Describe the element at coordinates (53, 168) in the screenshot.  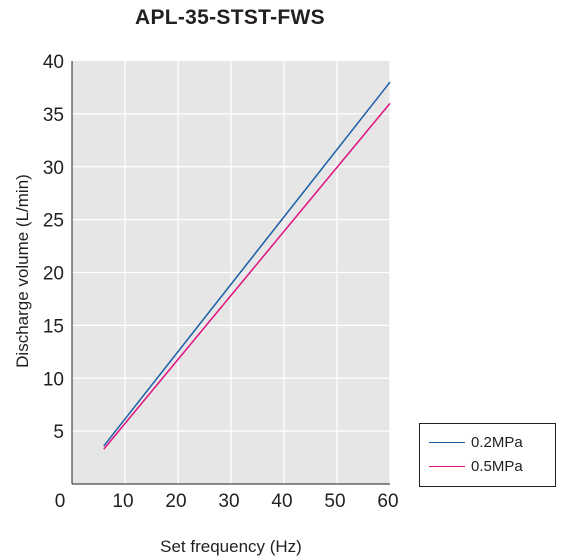
I see `y-tick-label: 30` at that location.